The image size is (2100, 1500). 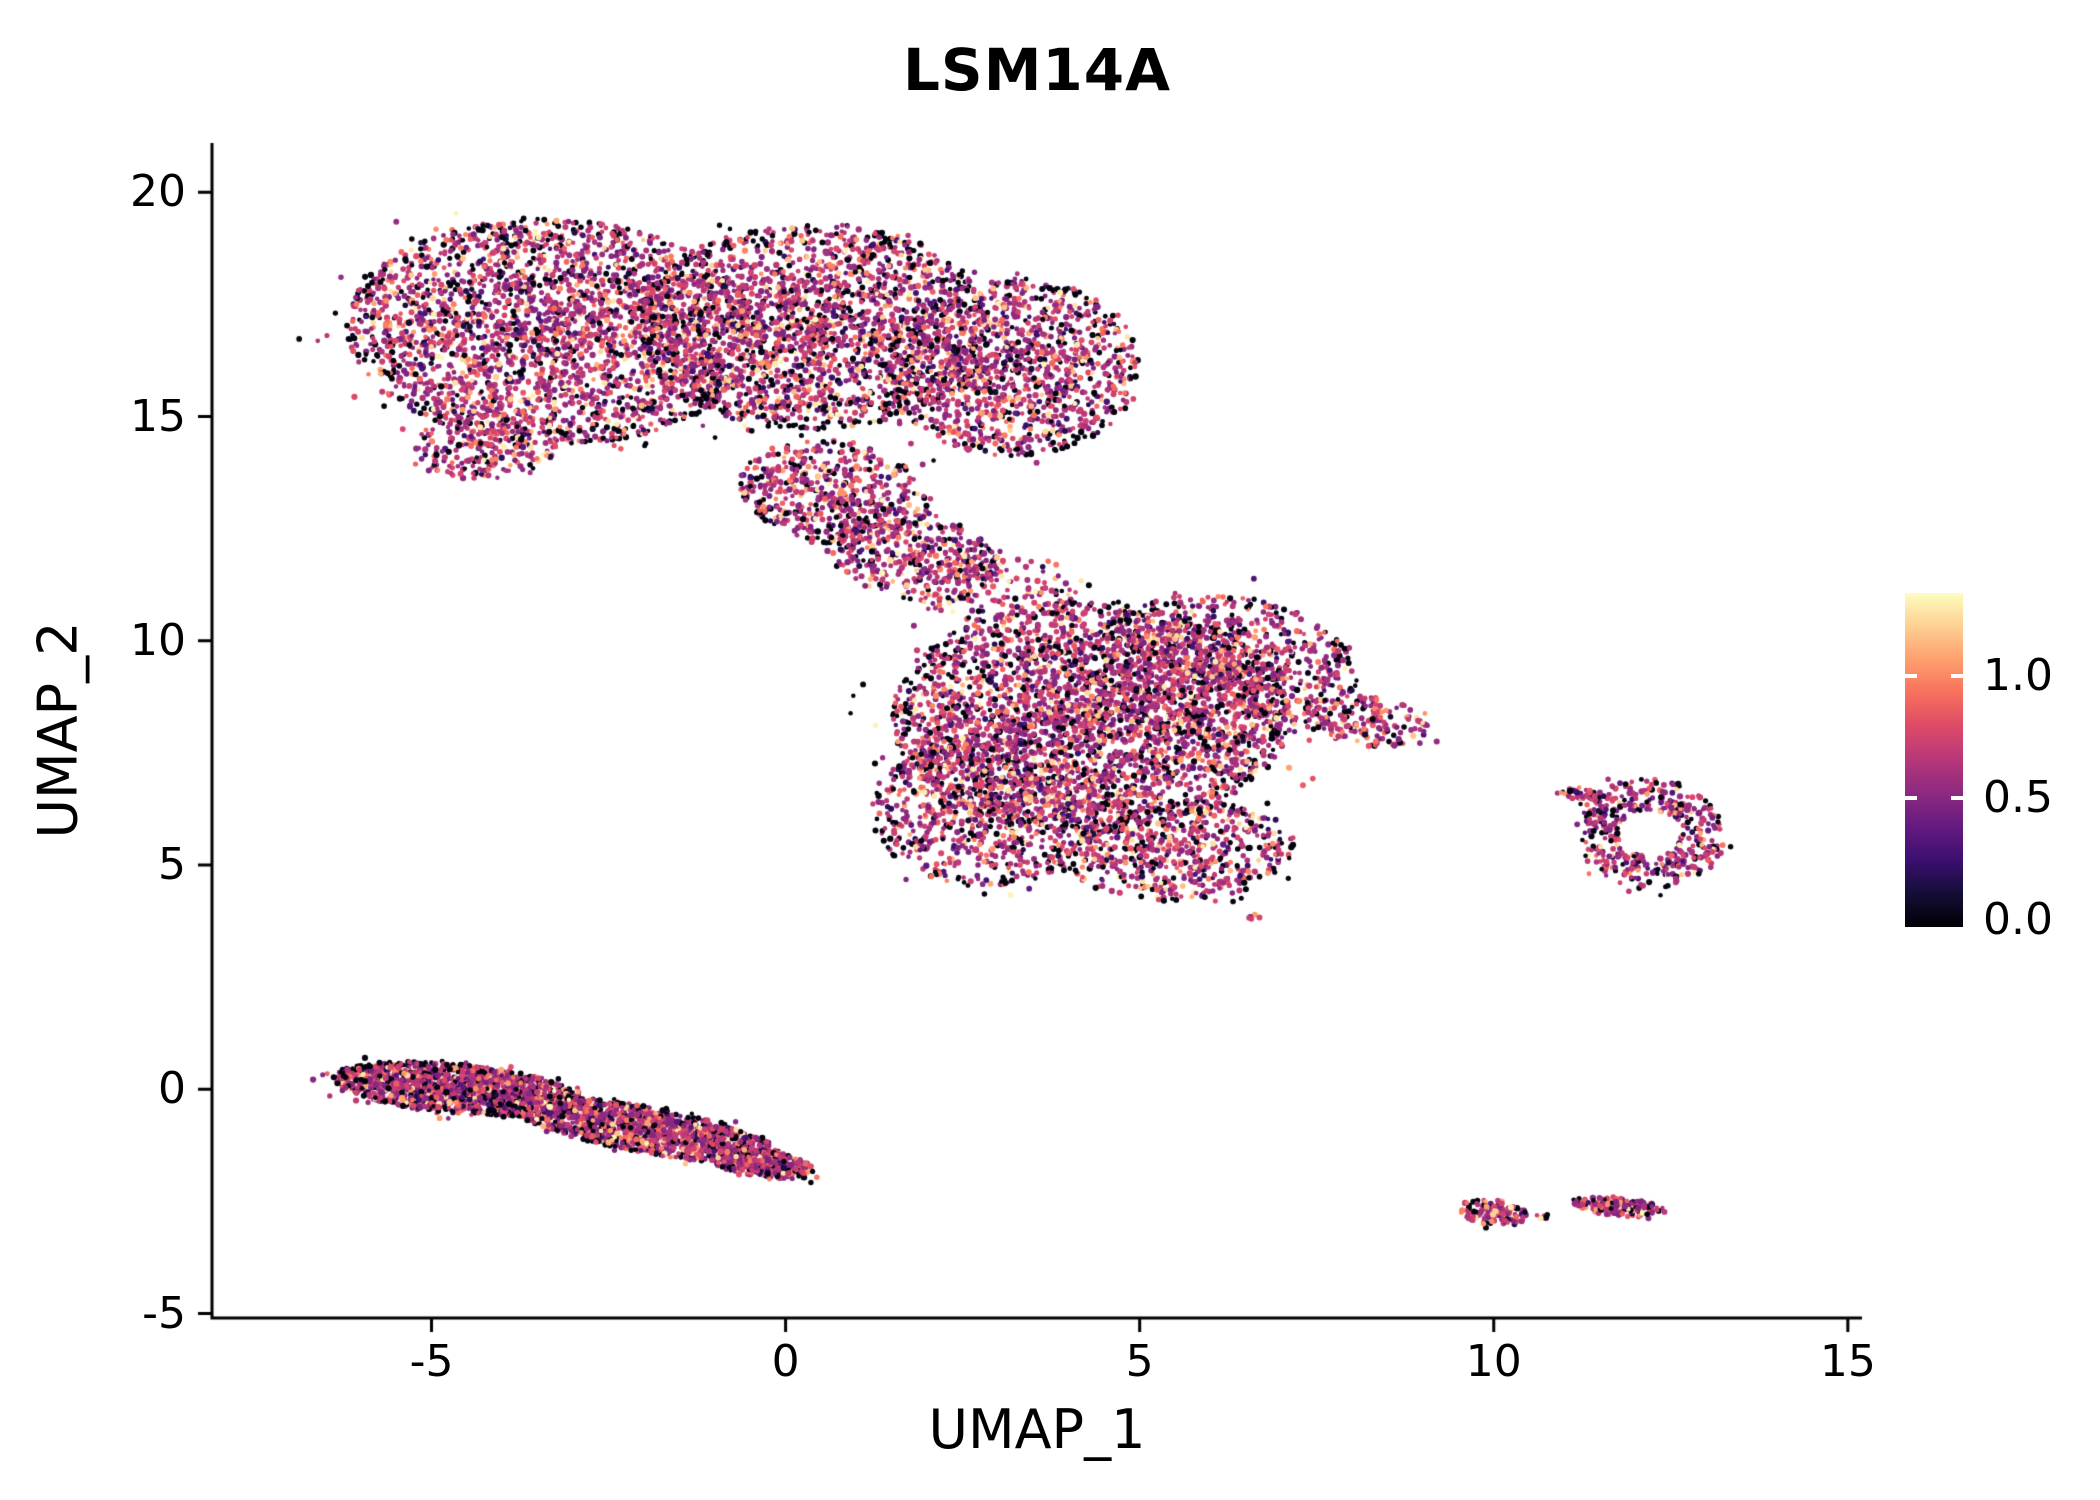 I want to click on colorbar-tick-label: 0.5, so click(x=2018, y=797).